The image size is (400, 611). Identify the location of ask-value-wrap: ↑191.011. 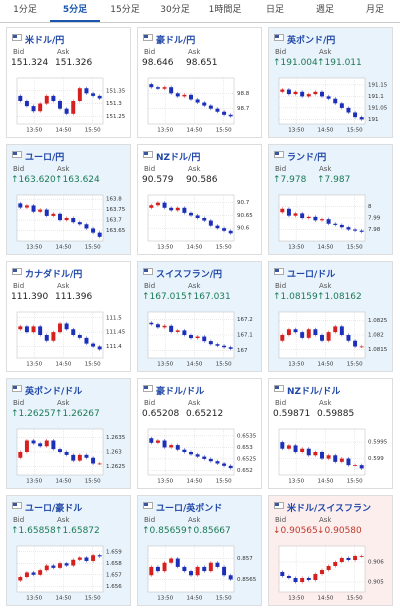
(339, 63).